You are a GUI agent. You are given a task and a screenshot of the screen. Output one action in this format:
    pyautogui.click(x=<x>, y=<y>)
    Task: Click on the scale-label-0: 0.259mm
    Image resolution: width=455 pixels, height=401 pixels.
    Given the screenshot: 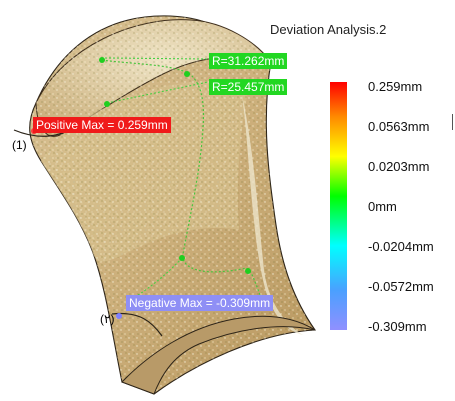 What is the action you would take?
    pyautogui.click(x=395, y=86)
    